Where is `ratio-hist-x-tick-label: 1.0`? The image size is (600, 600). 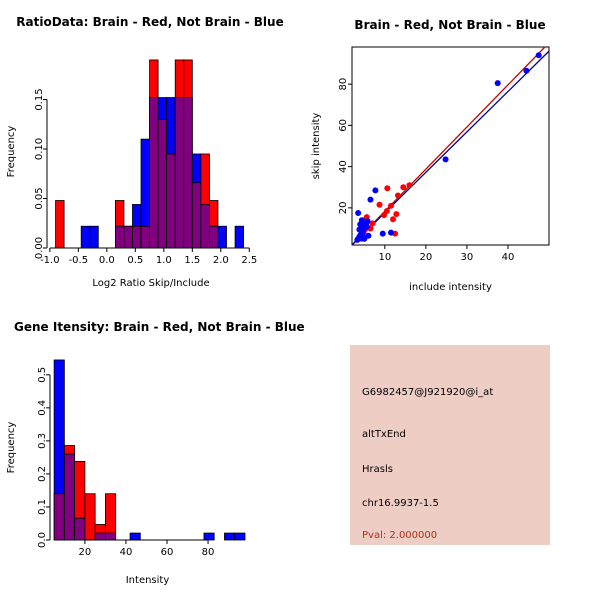
ratio-hist-x-tick-label: 1.0 is located at coordinates (164, 260).